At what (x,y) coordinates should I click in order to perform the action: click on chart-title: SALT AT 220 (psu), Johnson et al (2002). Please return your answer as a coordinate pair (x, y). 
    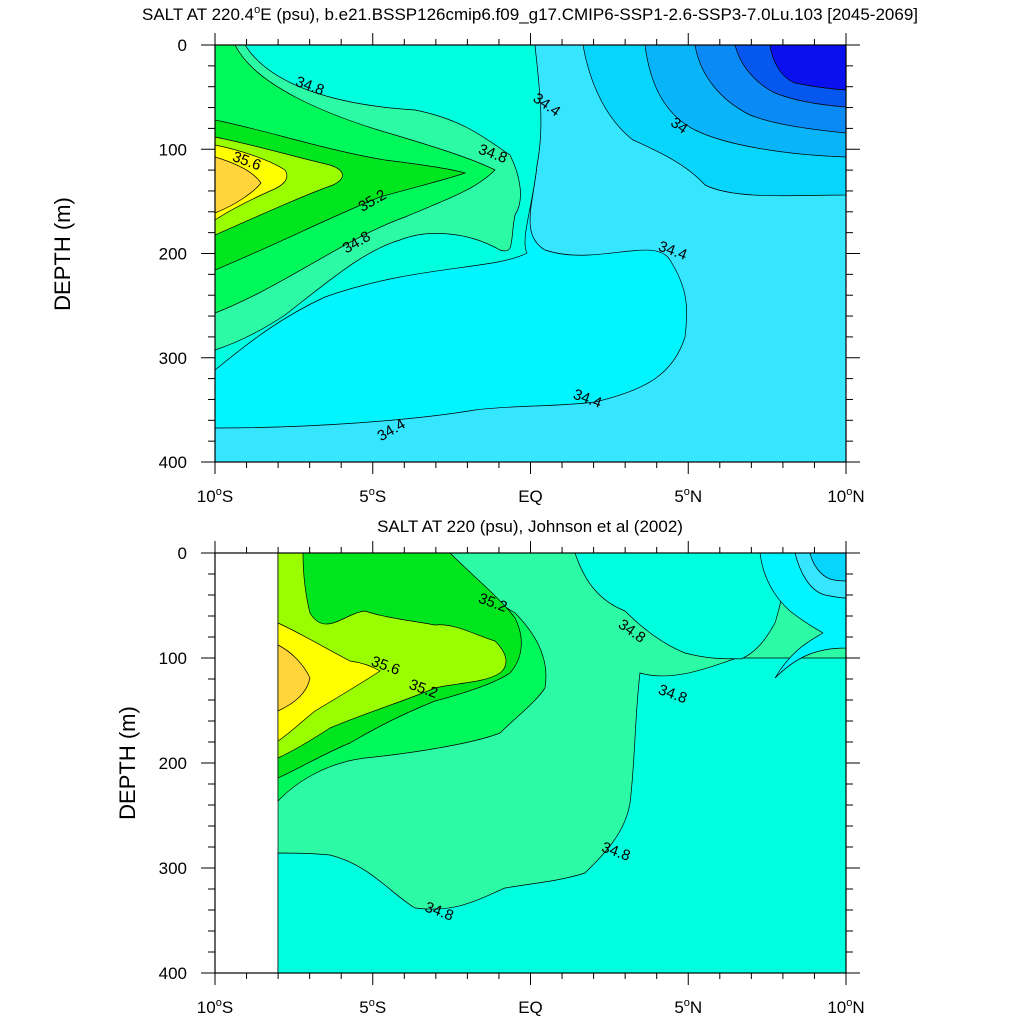
    Looking at the image, I should click on (530, 526).